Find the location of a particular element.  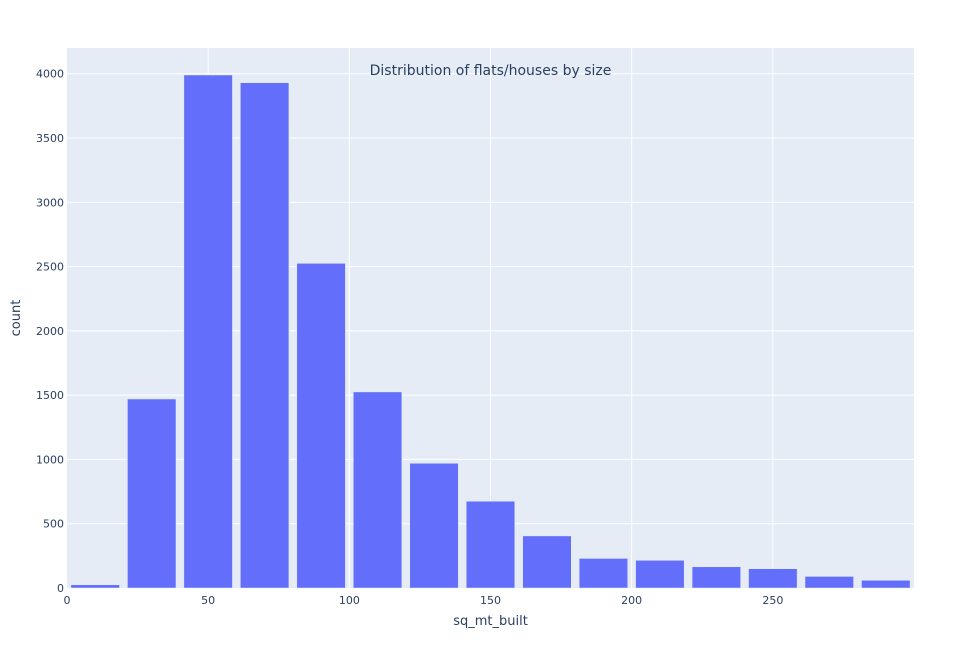

x-axis-title: sq_mt_built is located at coordinates (490, 621).